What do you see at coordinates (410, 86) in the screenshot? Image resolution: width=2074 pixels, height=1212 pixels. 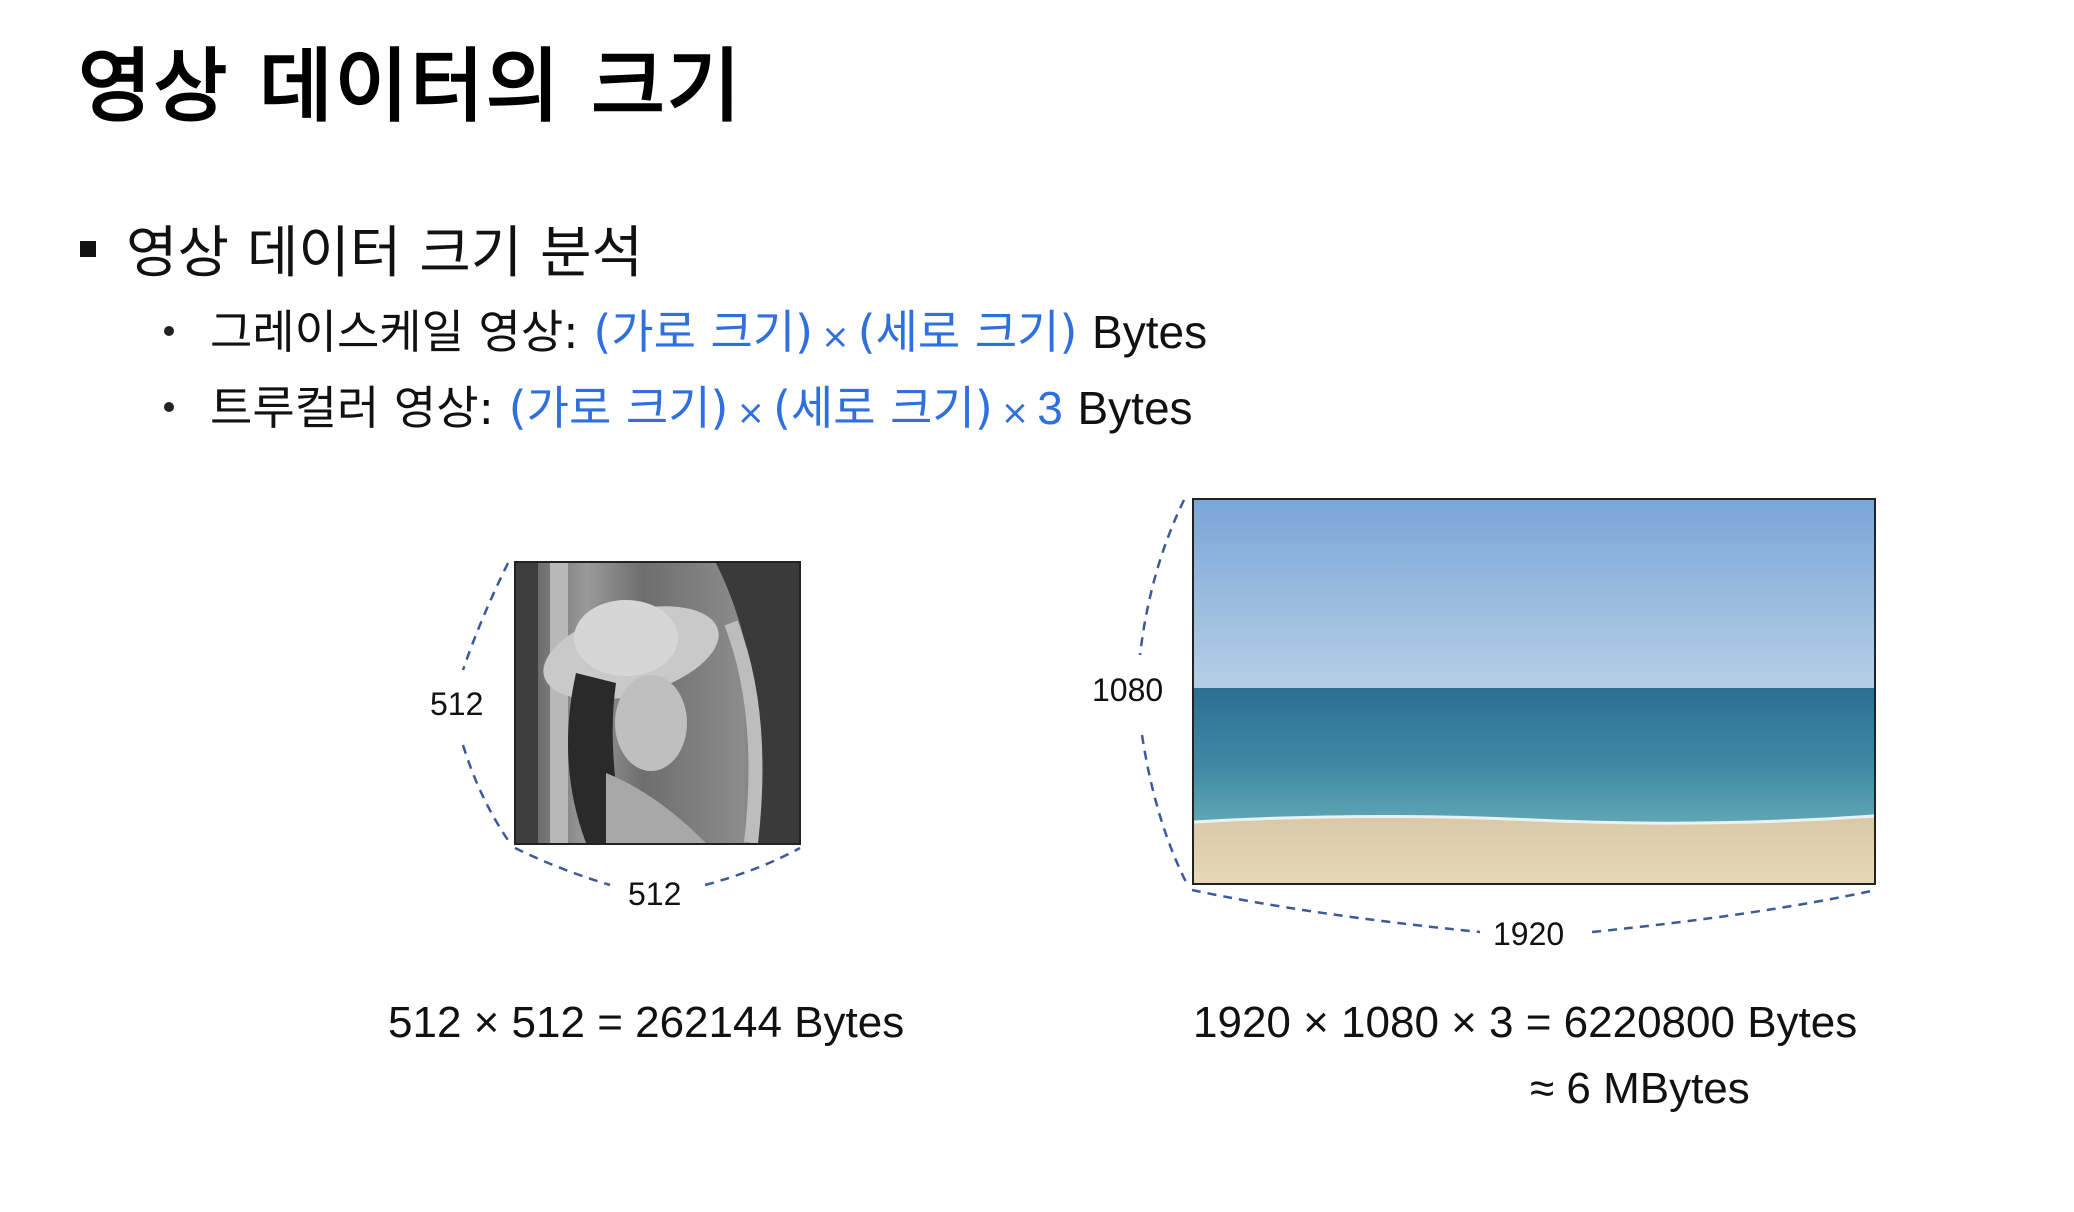 I see `slide-title: 영상 데이터의 크기` at bounding box center [410, 86].